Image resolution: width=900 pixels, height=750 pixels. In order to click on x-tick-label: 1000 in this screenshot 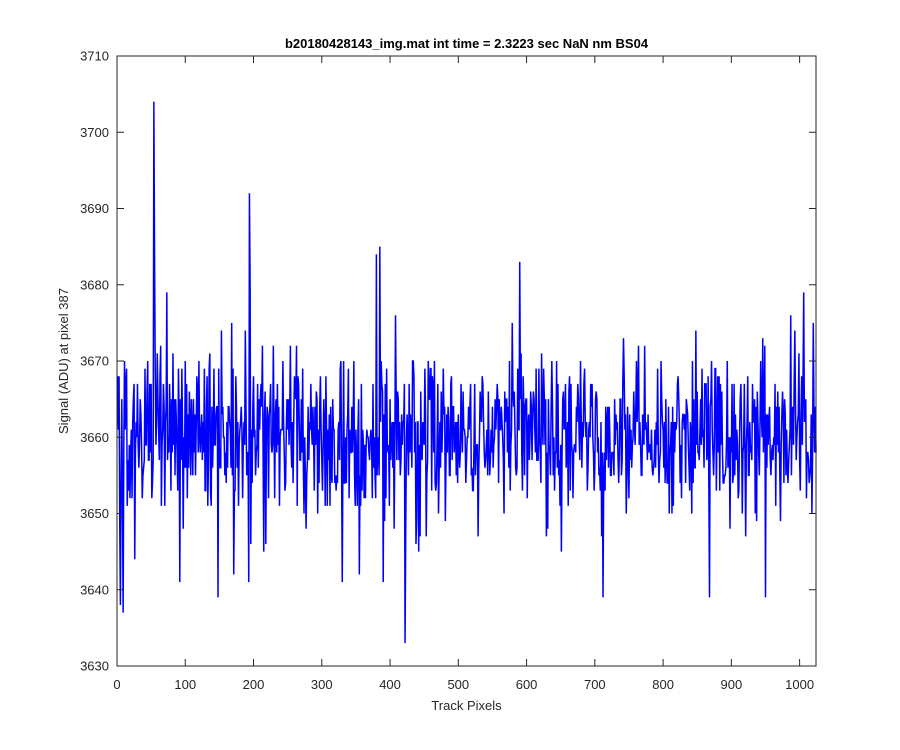, I will do `click(799, 684)`.